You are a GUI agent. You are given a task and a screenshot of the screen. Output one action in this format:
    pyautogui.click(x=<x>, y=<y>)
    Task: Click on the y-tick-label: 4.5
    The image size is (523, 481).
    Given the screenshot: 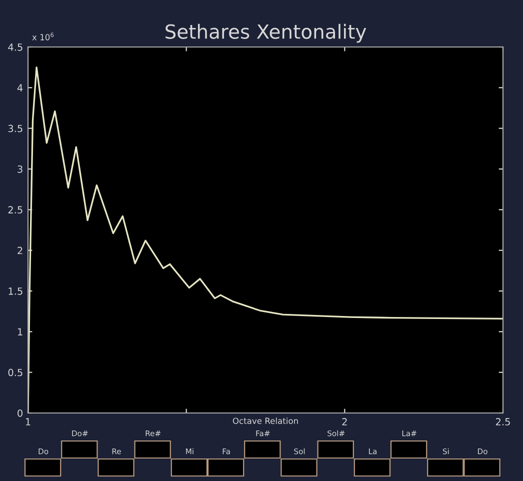 What is the action you would take?
    pyautogui.click(x=15, y=47)
    